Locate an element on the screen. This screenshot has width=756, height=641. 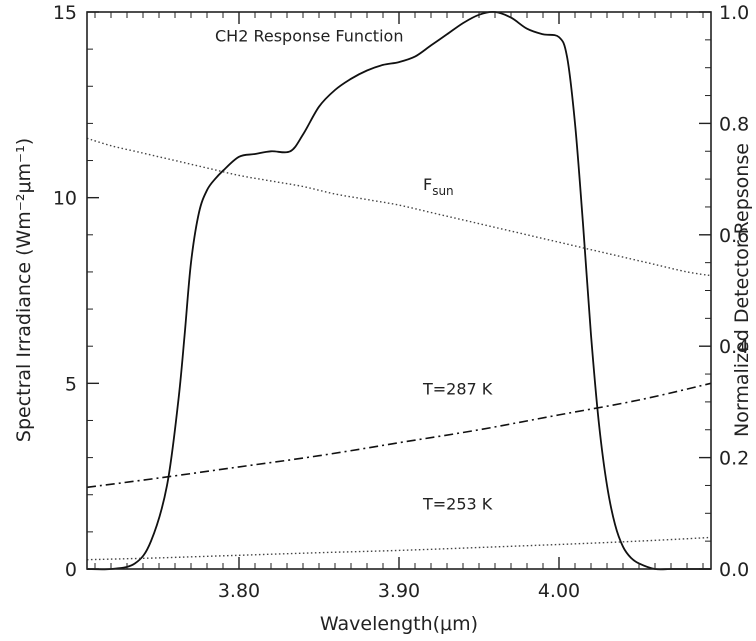
t253-label: T=253 K is located at coordinates (457, 504).